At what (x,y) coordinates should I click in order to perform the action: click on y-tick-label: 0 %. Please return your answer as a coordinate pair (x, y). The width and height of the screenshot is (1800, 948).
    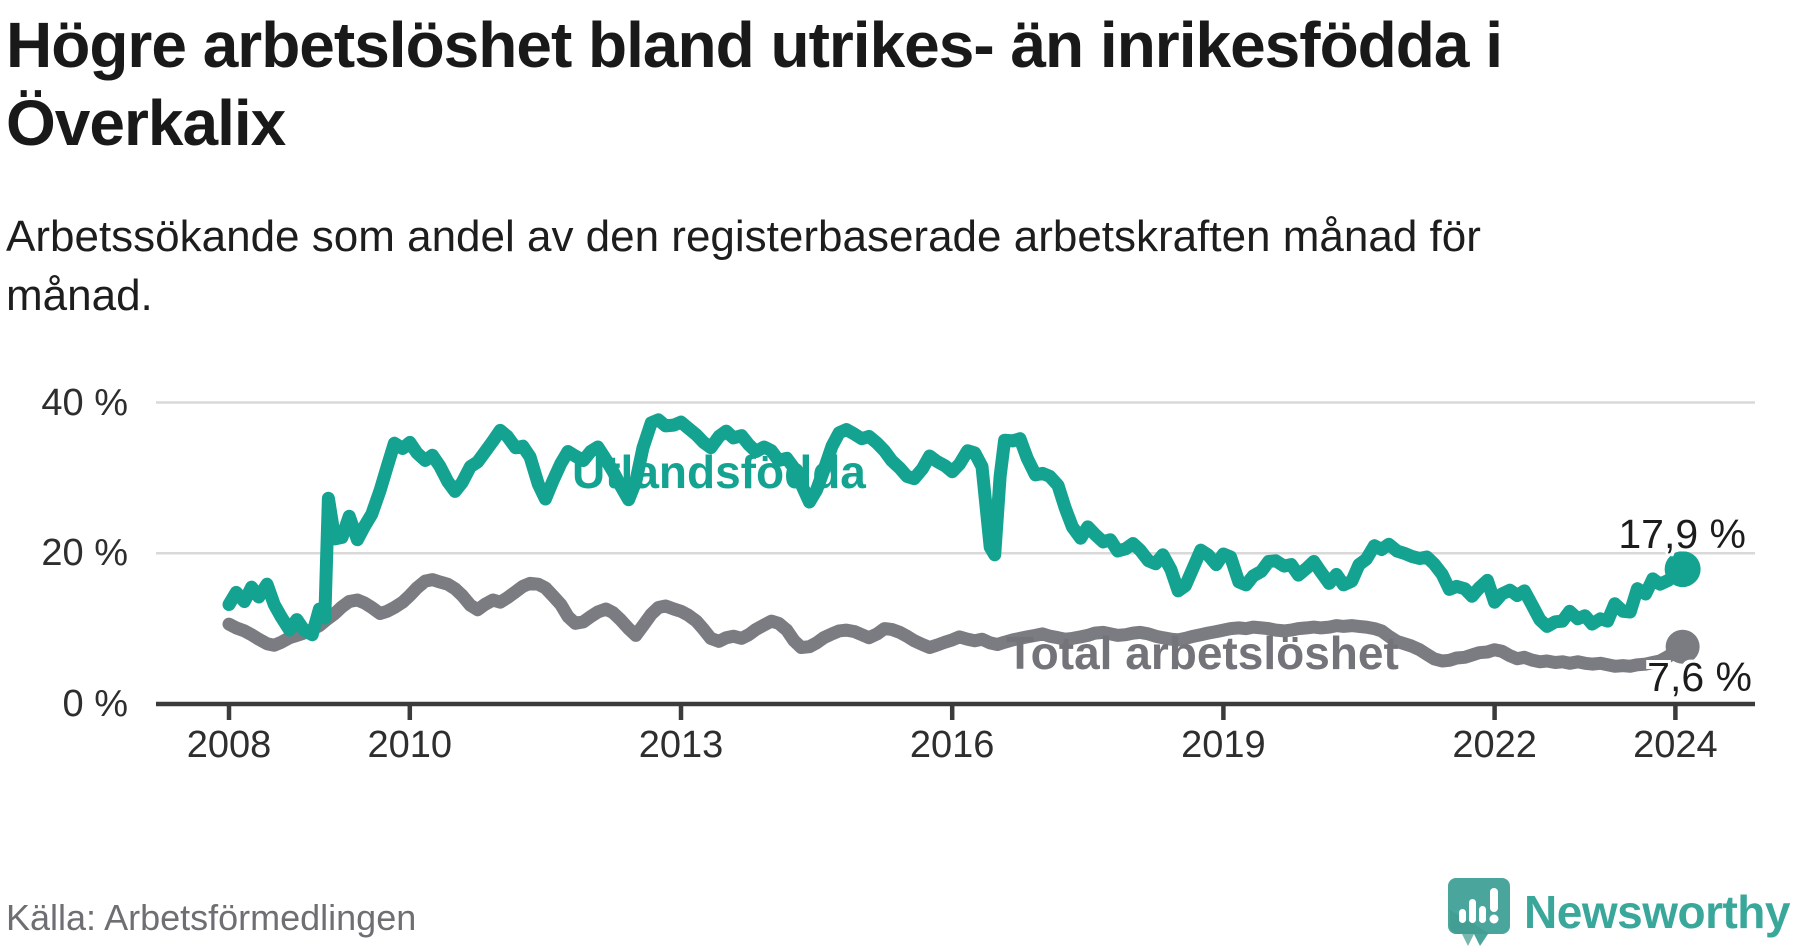
    Looking at the image, I should click on (95, 704).